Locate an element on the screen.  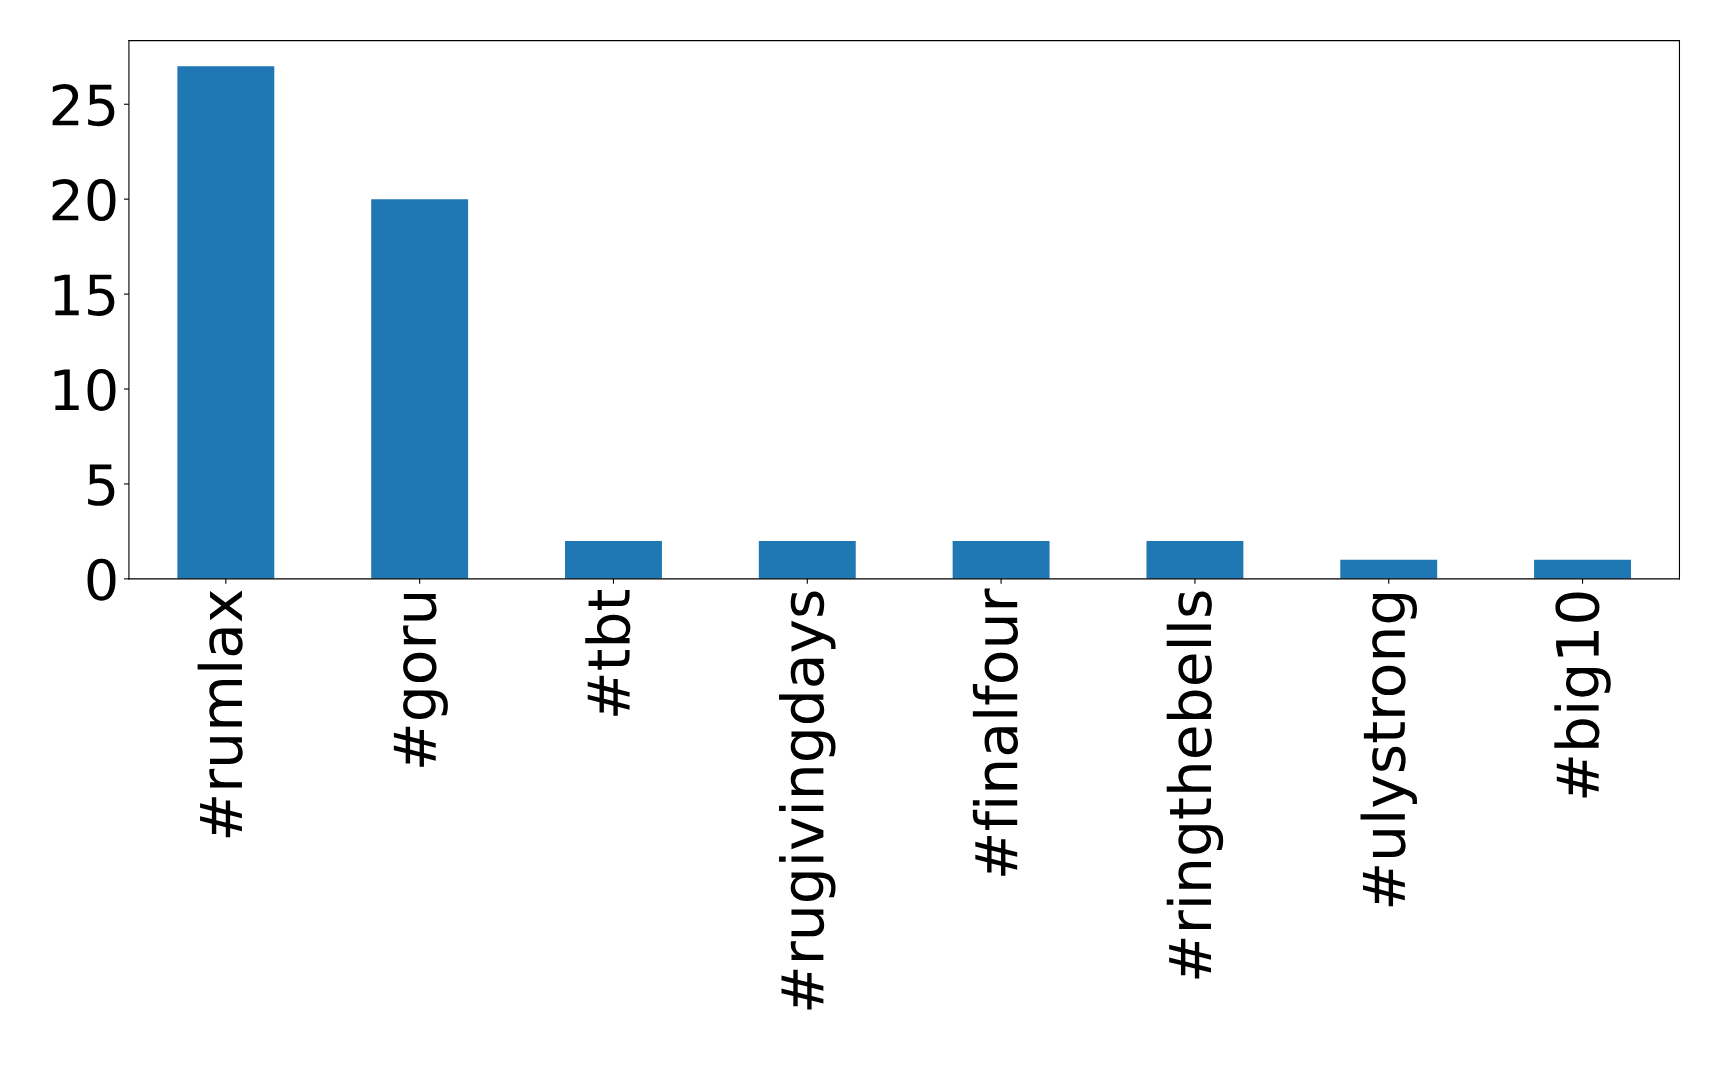
x-tick-label: #finalfour is located at coordinates (995, 732).